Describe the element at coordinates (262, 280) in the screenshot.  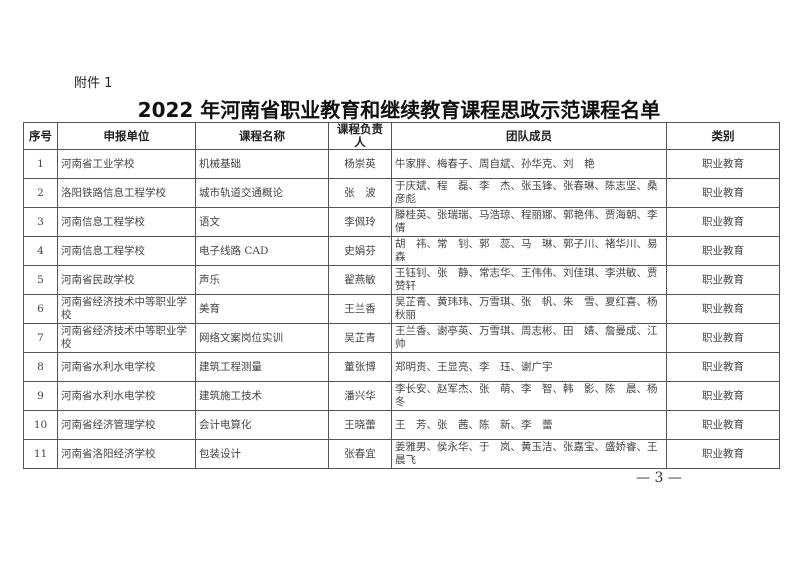
I see `cell-course: 声乐` at that location.